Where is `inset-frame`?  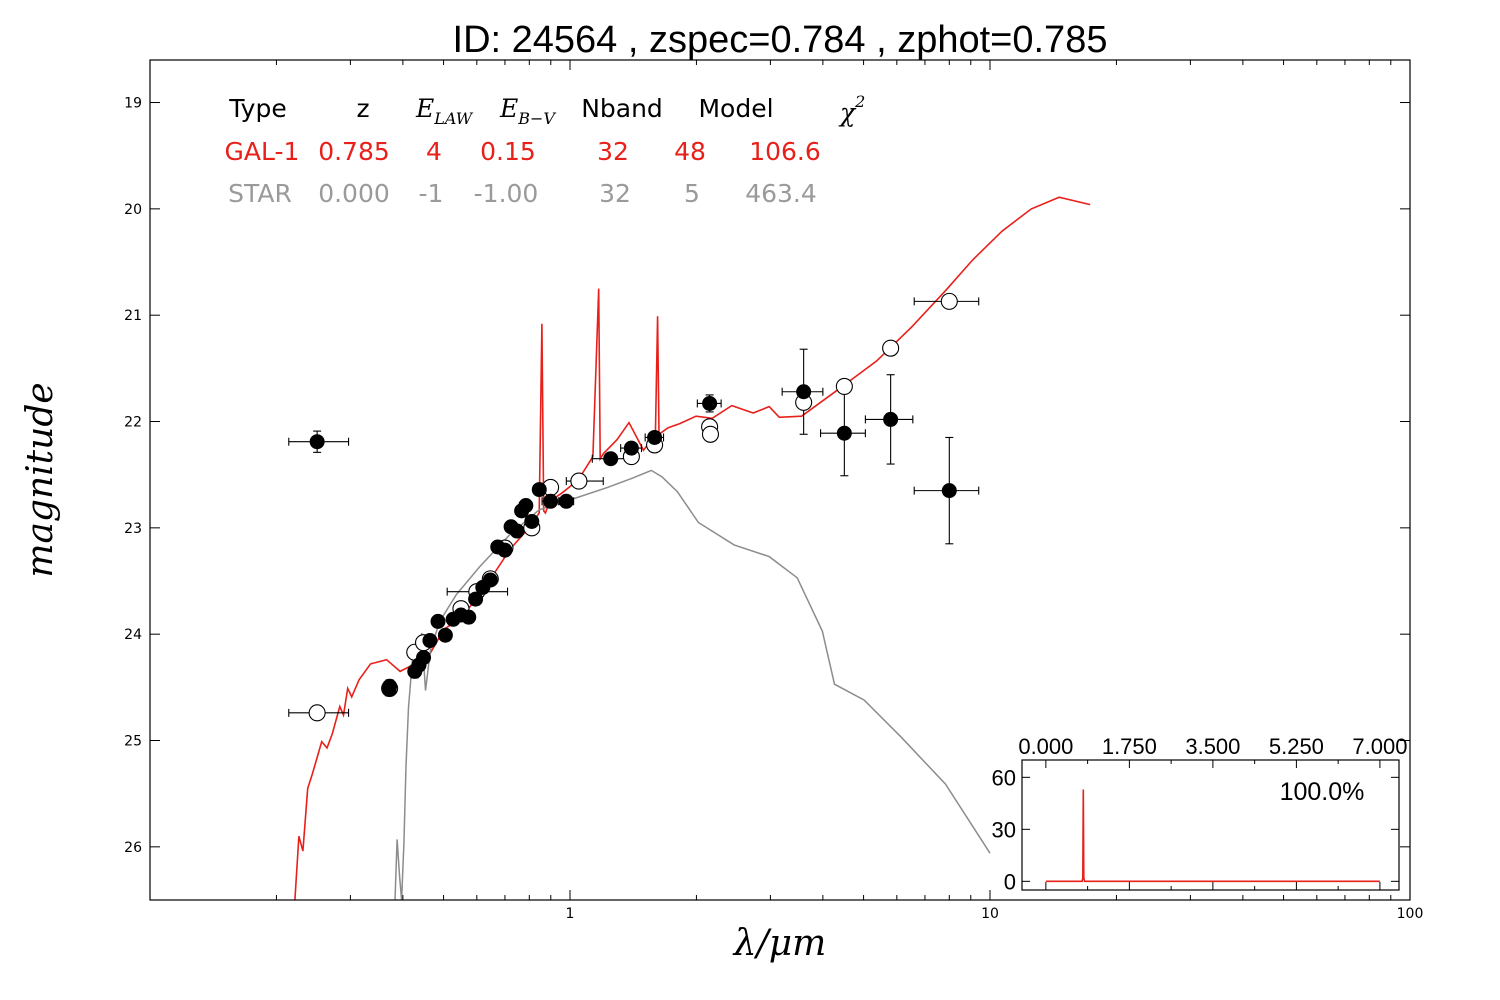 inset-frame is located at coordinates (1210, 825).